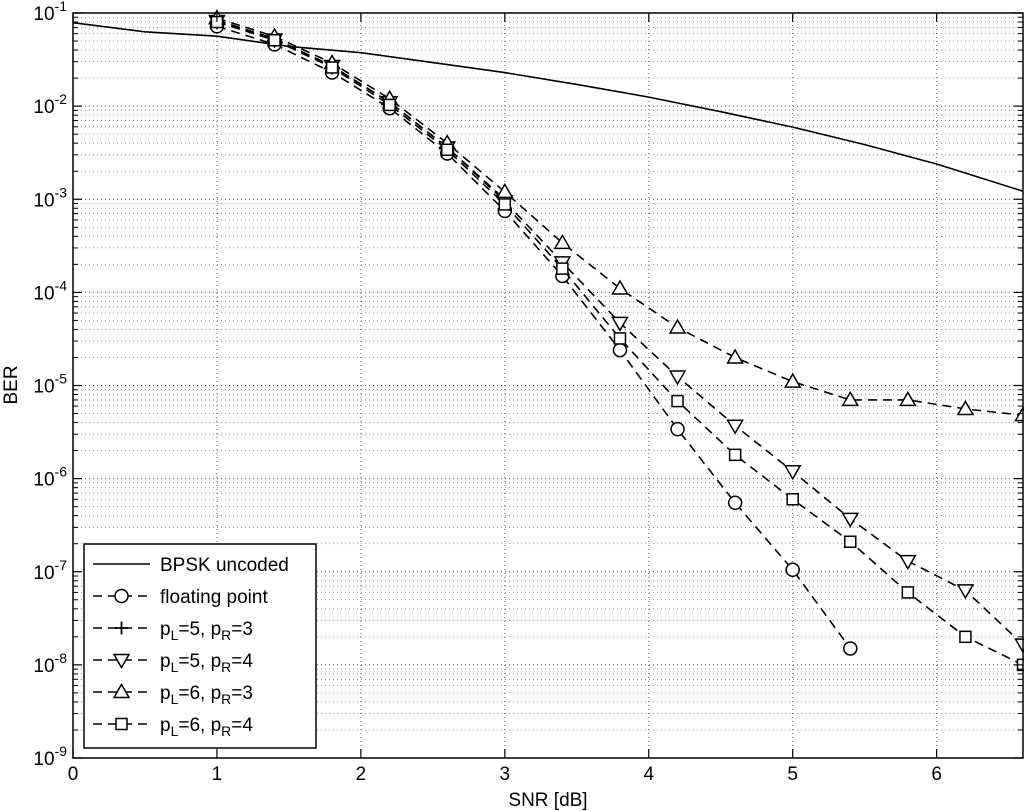  I want to click on legend-item: floating point, so click(180, 597).